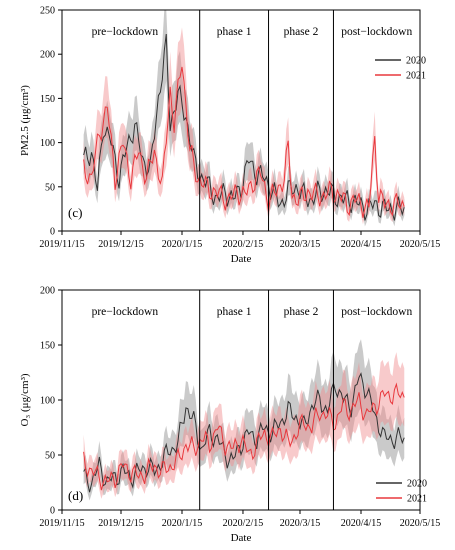  Describe the element at coordinates (25, 399) in the screenshot. I see `y-axis-label: O₃ (μg/cm³)` at that location.